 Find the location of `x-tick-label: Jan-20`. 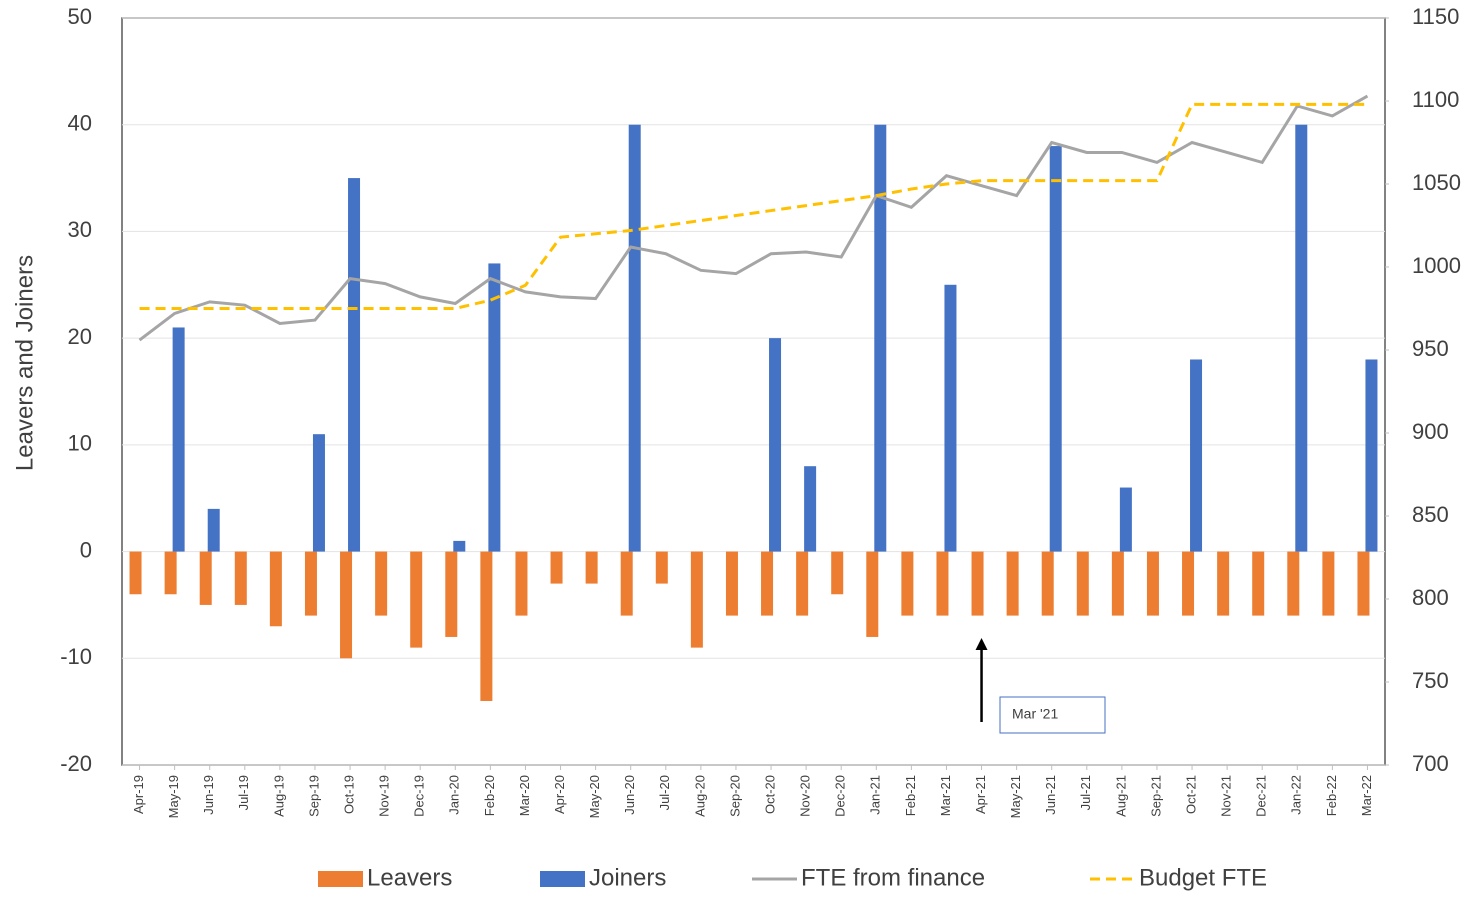

x-tick-label: Jan-20 is located at coordinates (454, 795).